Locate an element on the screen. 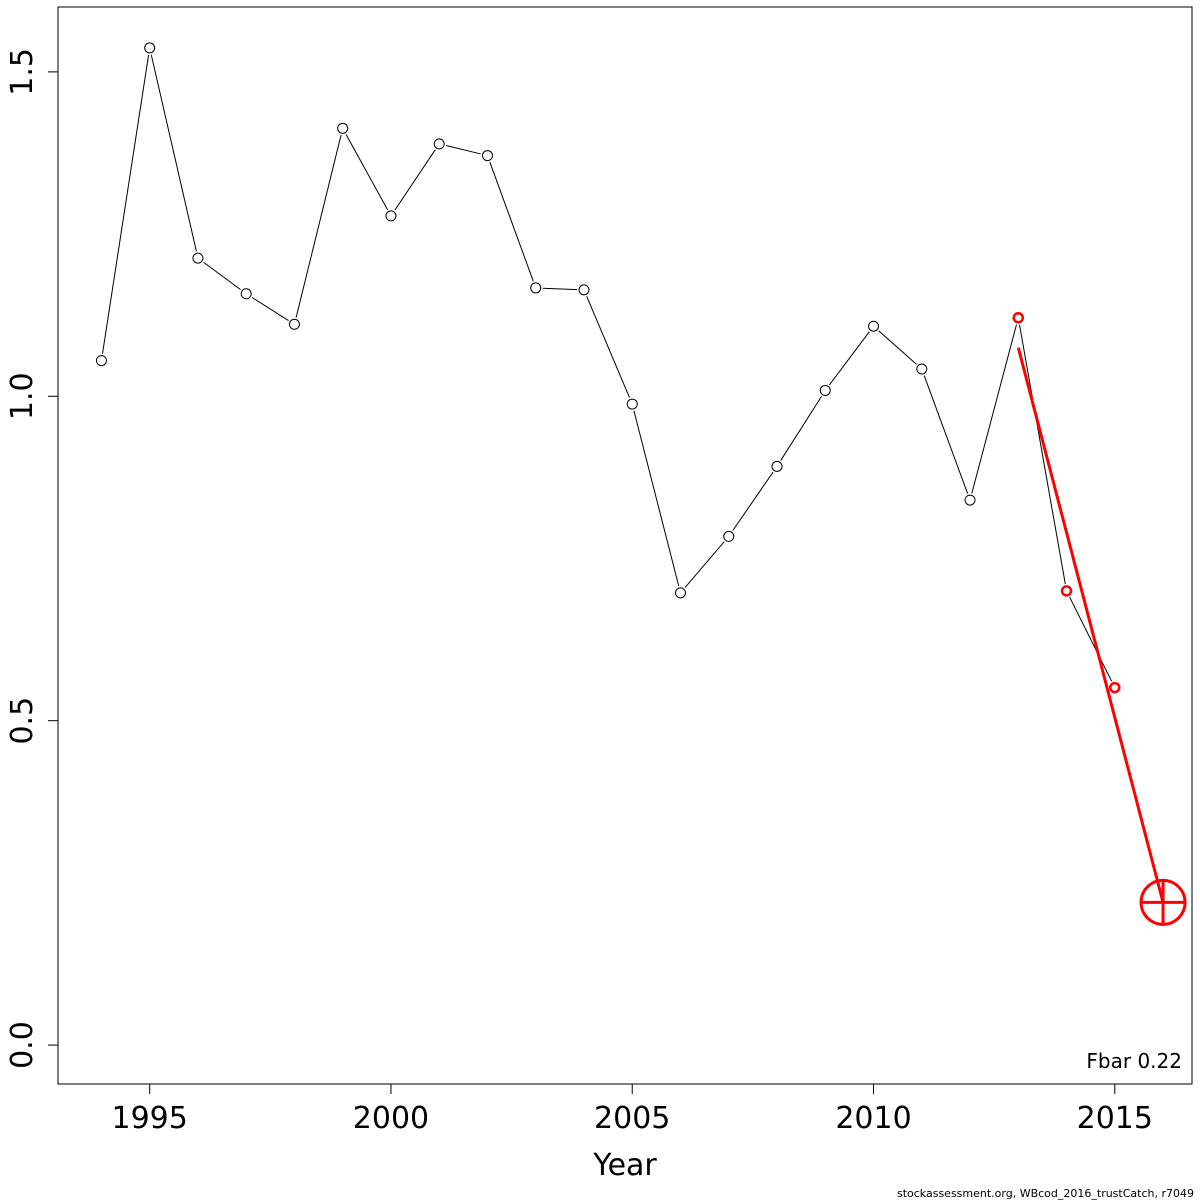  y-tick-label: 0.0 is located at coordinates (22, 1045).